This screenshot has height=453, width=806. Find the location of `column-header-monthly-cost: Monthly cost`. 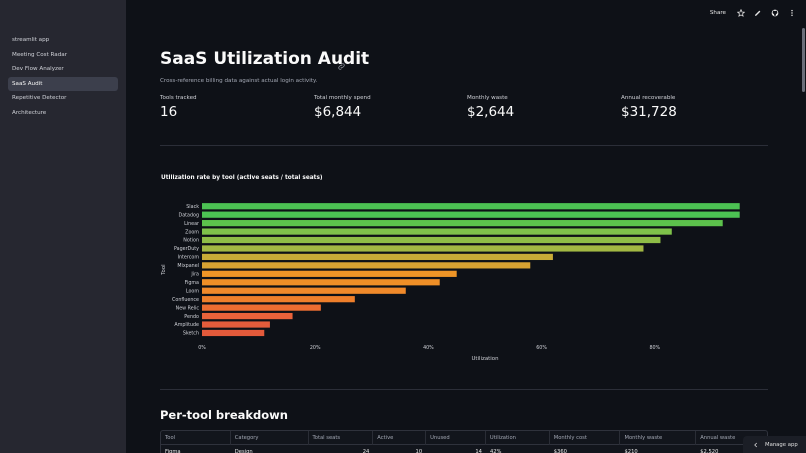

column-header-monthly-cost: Monthly cost is located at coordinates (585, 438).